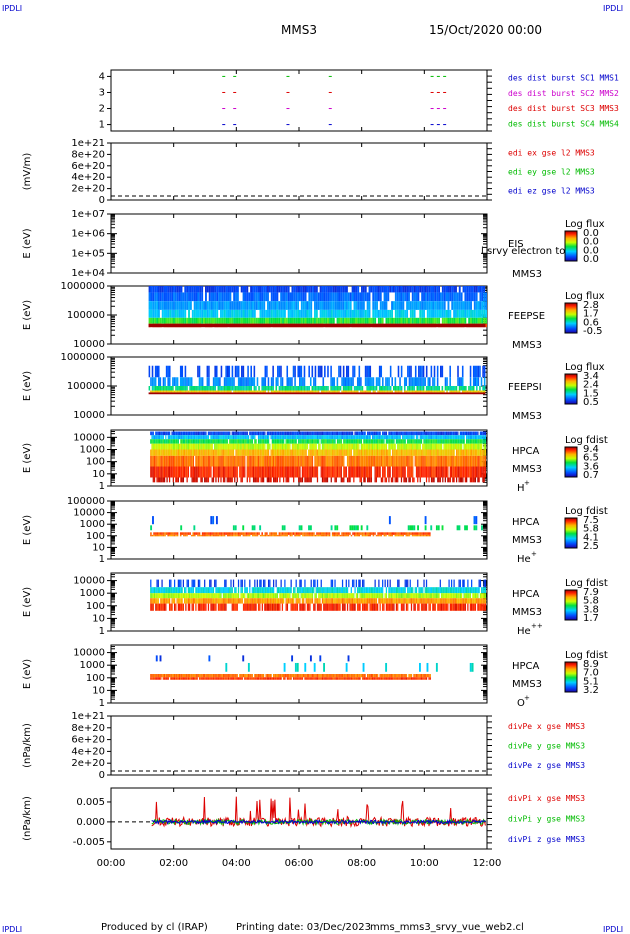 This screenshot has height=934, width=630. I want to click on colorbar-tick-label: 5.8, so click(591, 529).